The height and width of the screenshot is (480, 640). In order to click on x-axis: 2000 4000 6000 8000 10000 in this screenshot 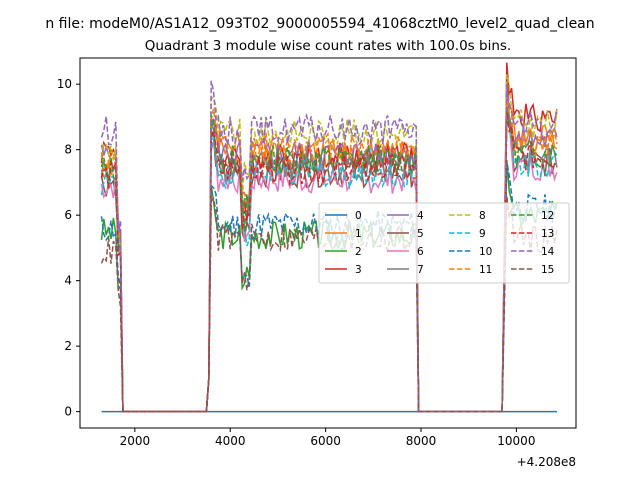, I will do `click(327, 438)`.